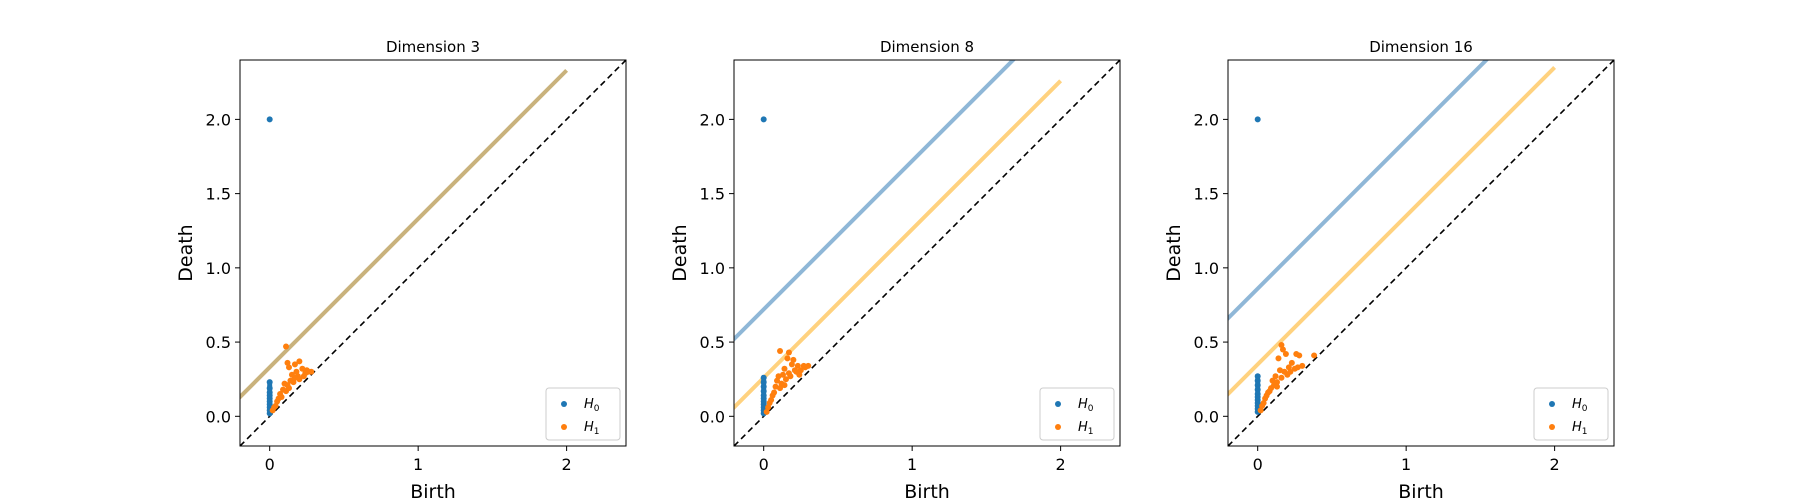 The width and height of the screenshot is (1800, 500). I want to click on chart-2-legend-label-2: H1, so click(1086, 428).